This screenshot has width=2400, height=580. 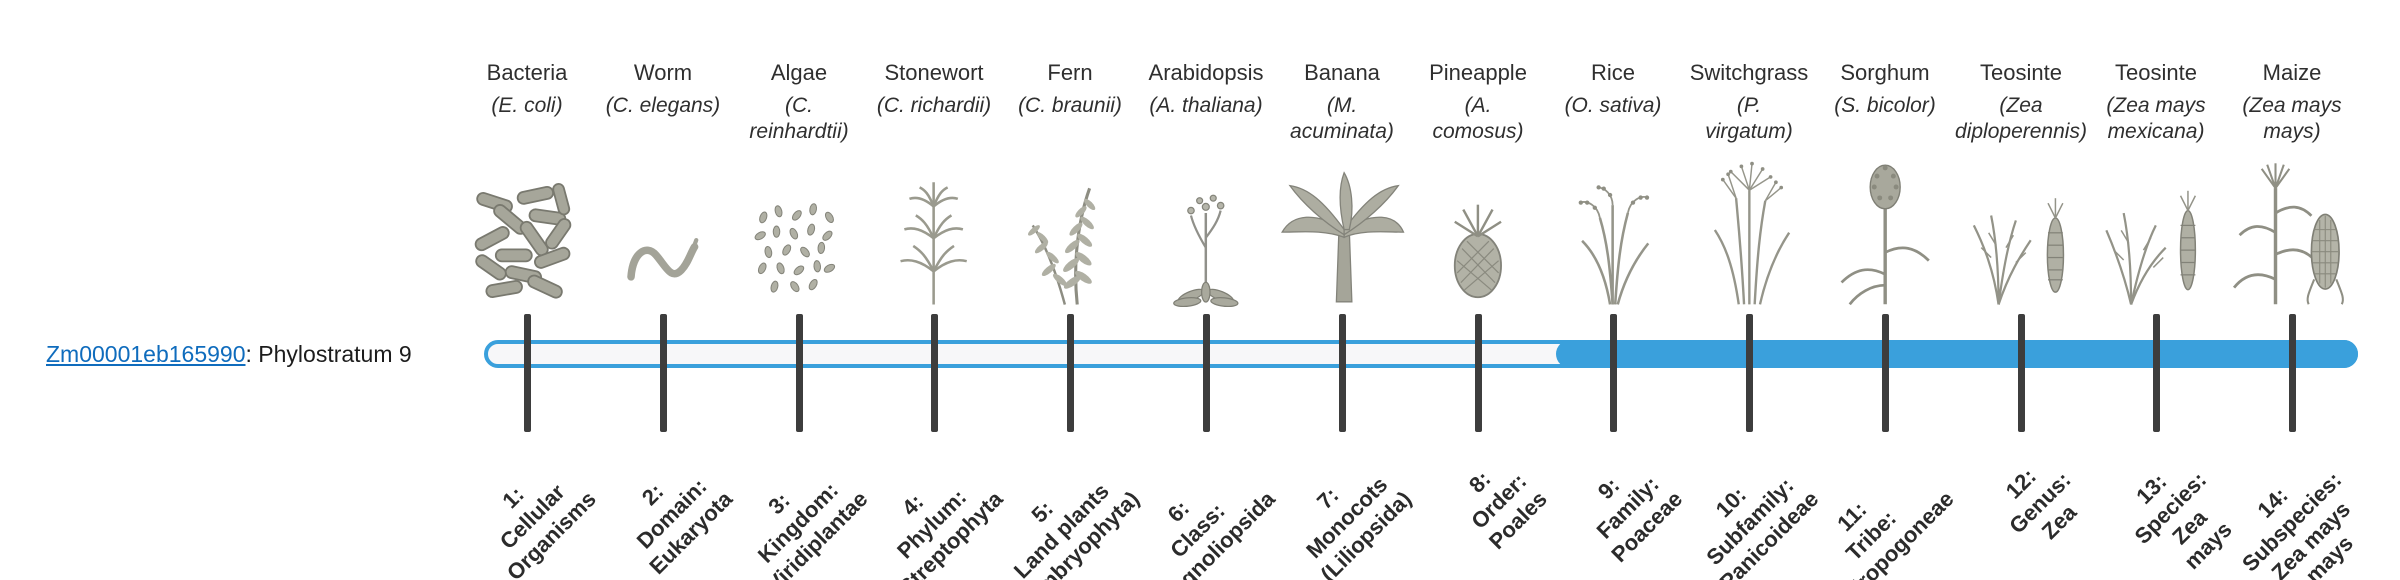 I want to click on stratum-label-7: 7: Monocots (Liliopsida), so click(x=1358, y=525).